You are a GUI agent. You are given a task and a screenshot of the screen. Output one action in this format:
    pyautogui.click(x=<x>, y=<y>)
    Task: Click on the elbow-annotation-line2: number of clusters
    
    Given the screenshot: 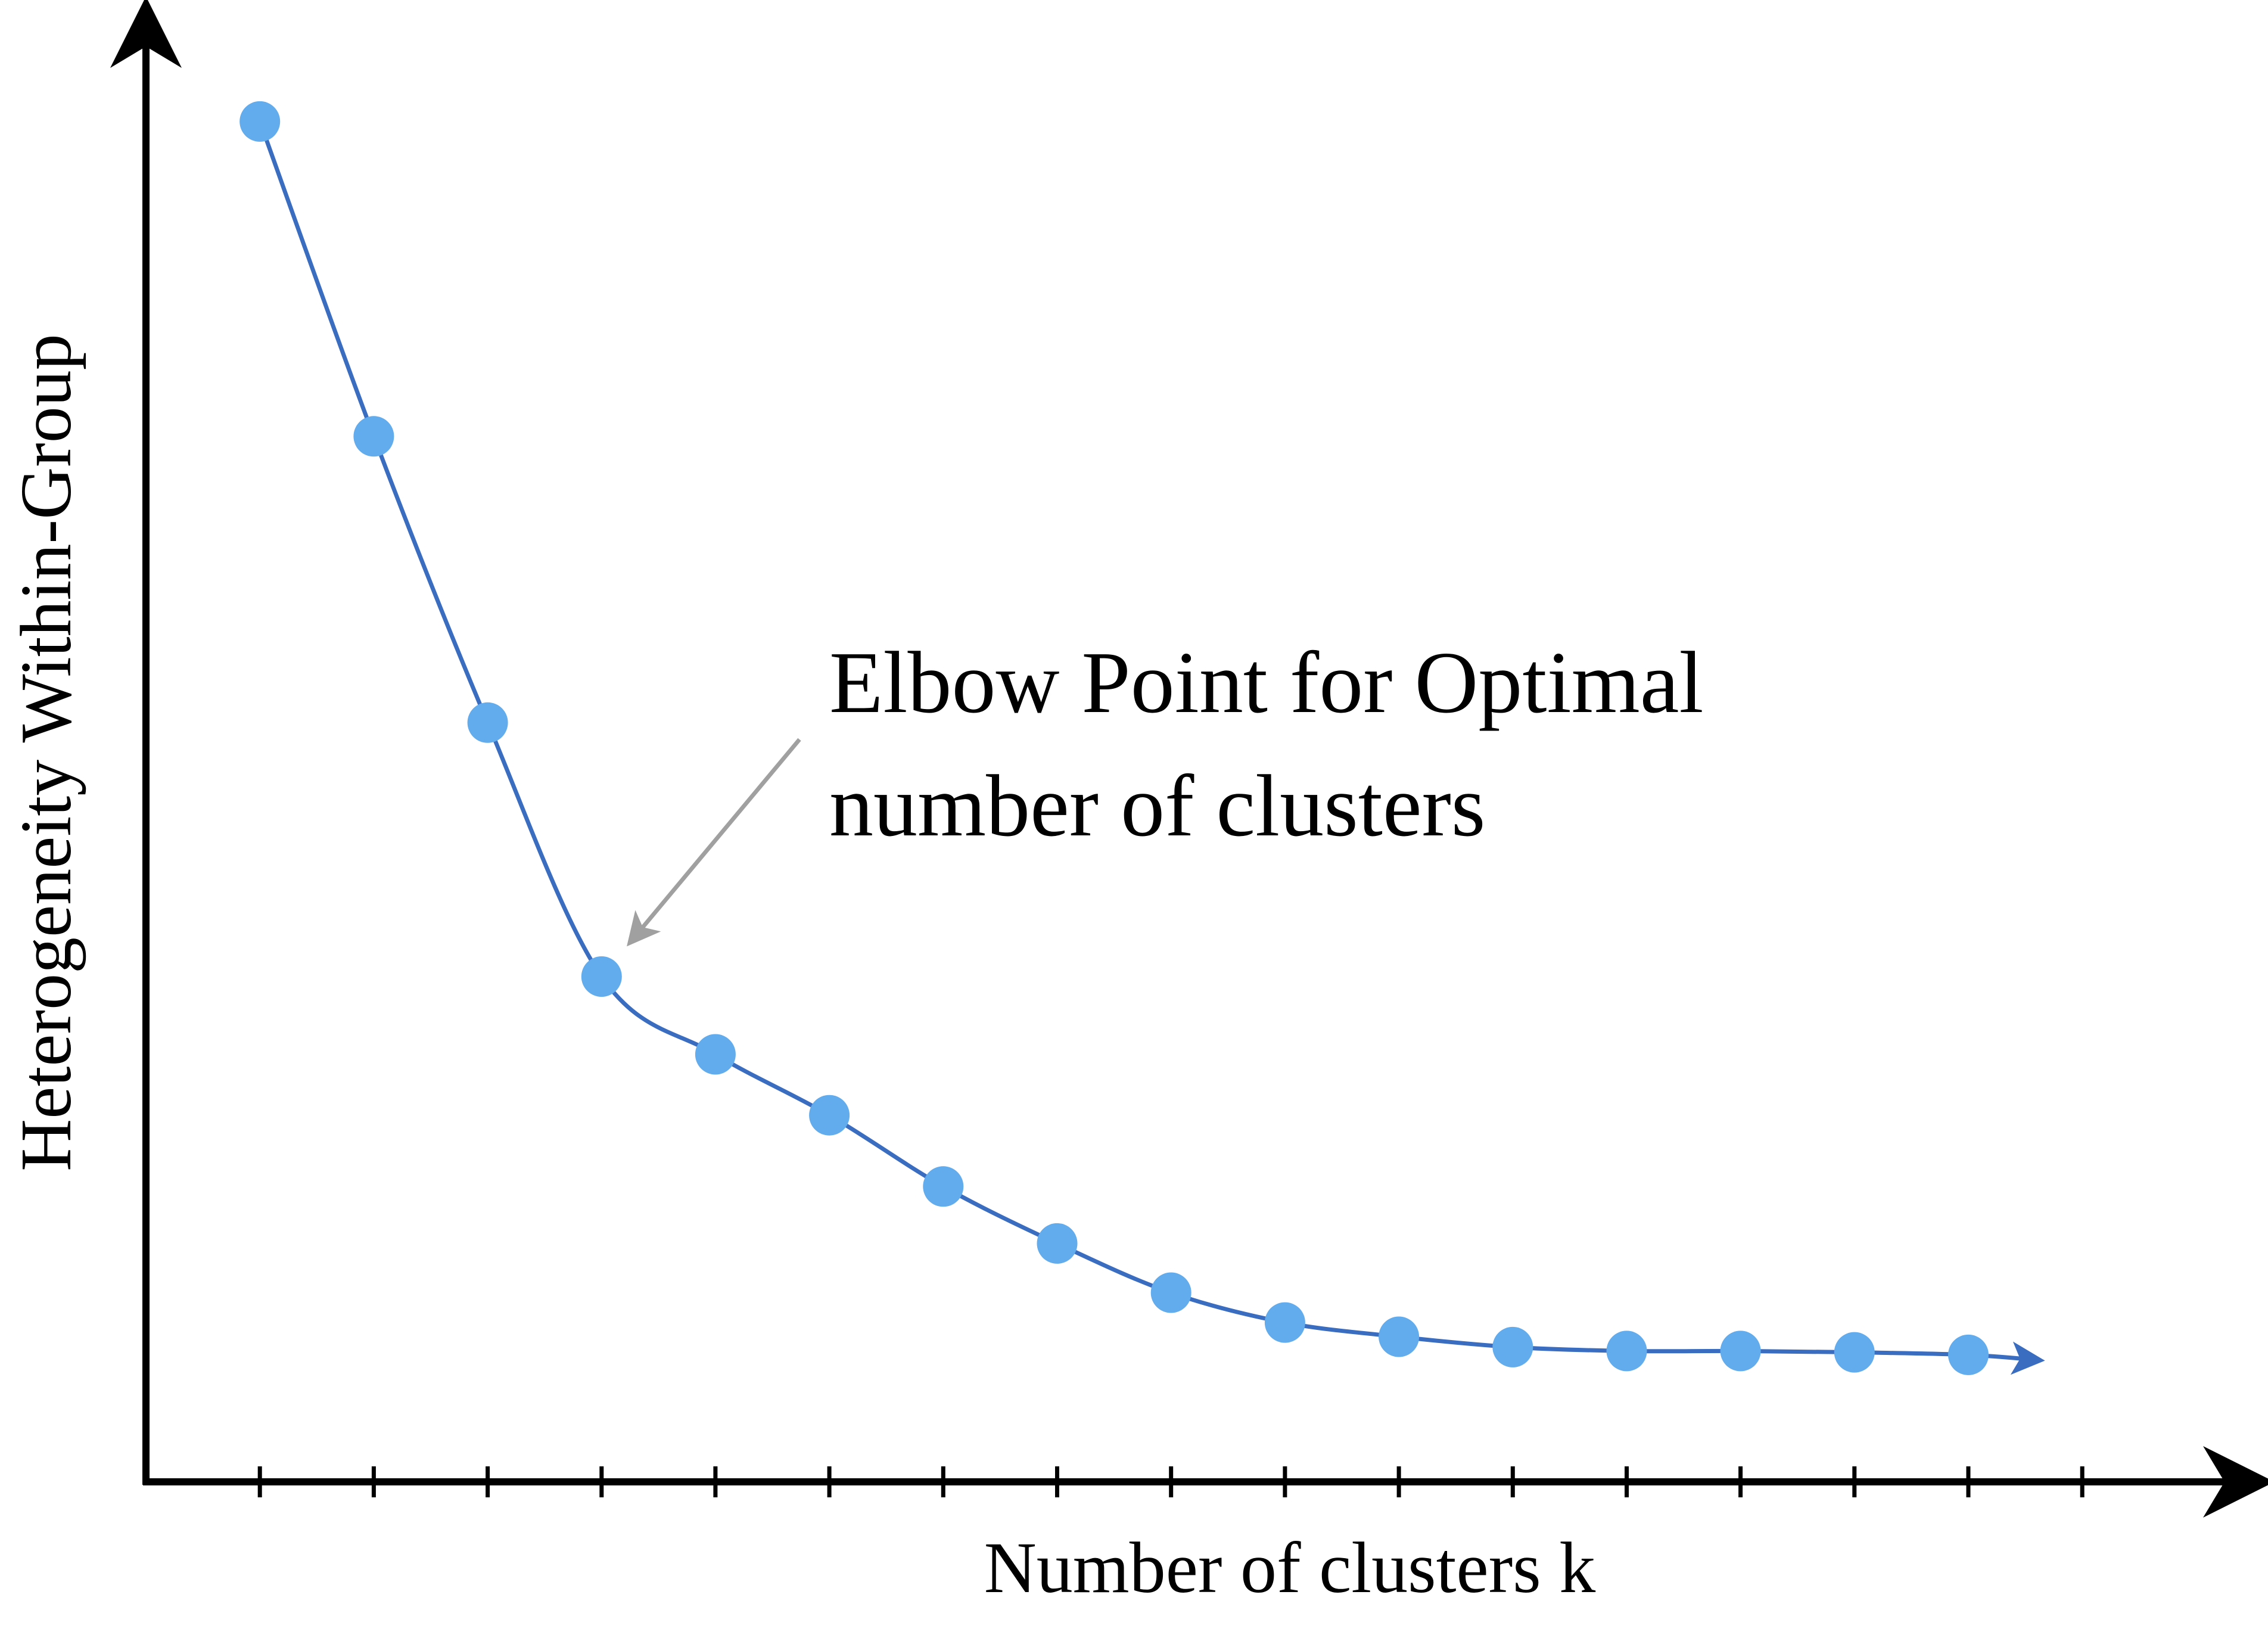 What is the action you would take?
    pyautogui.click(x=1157, y=806)
    